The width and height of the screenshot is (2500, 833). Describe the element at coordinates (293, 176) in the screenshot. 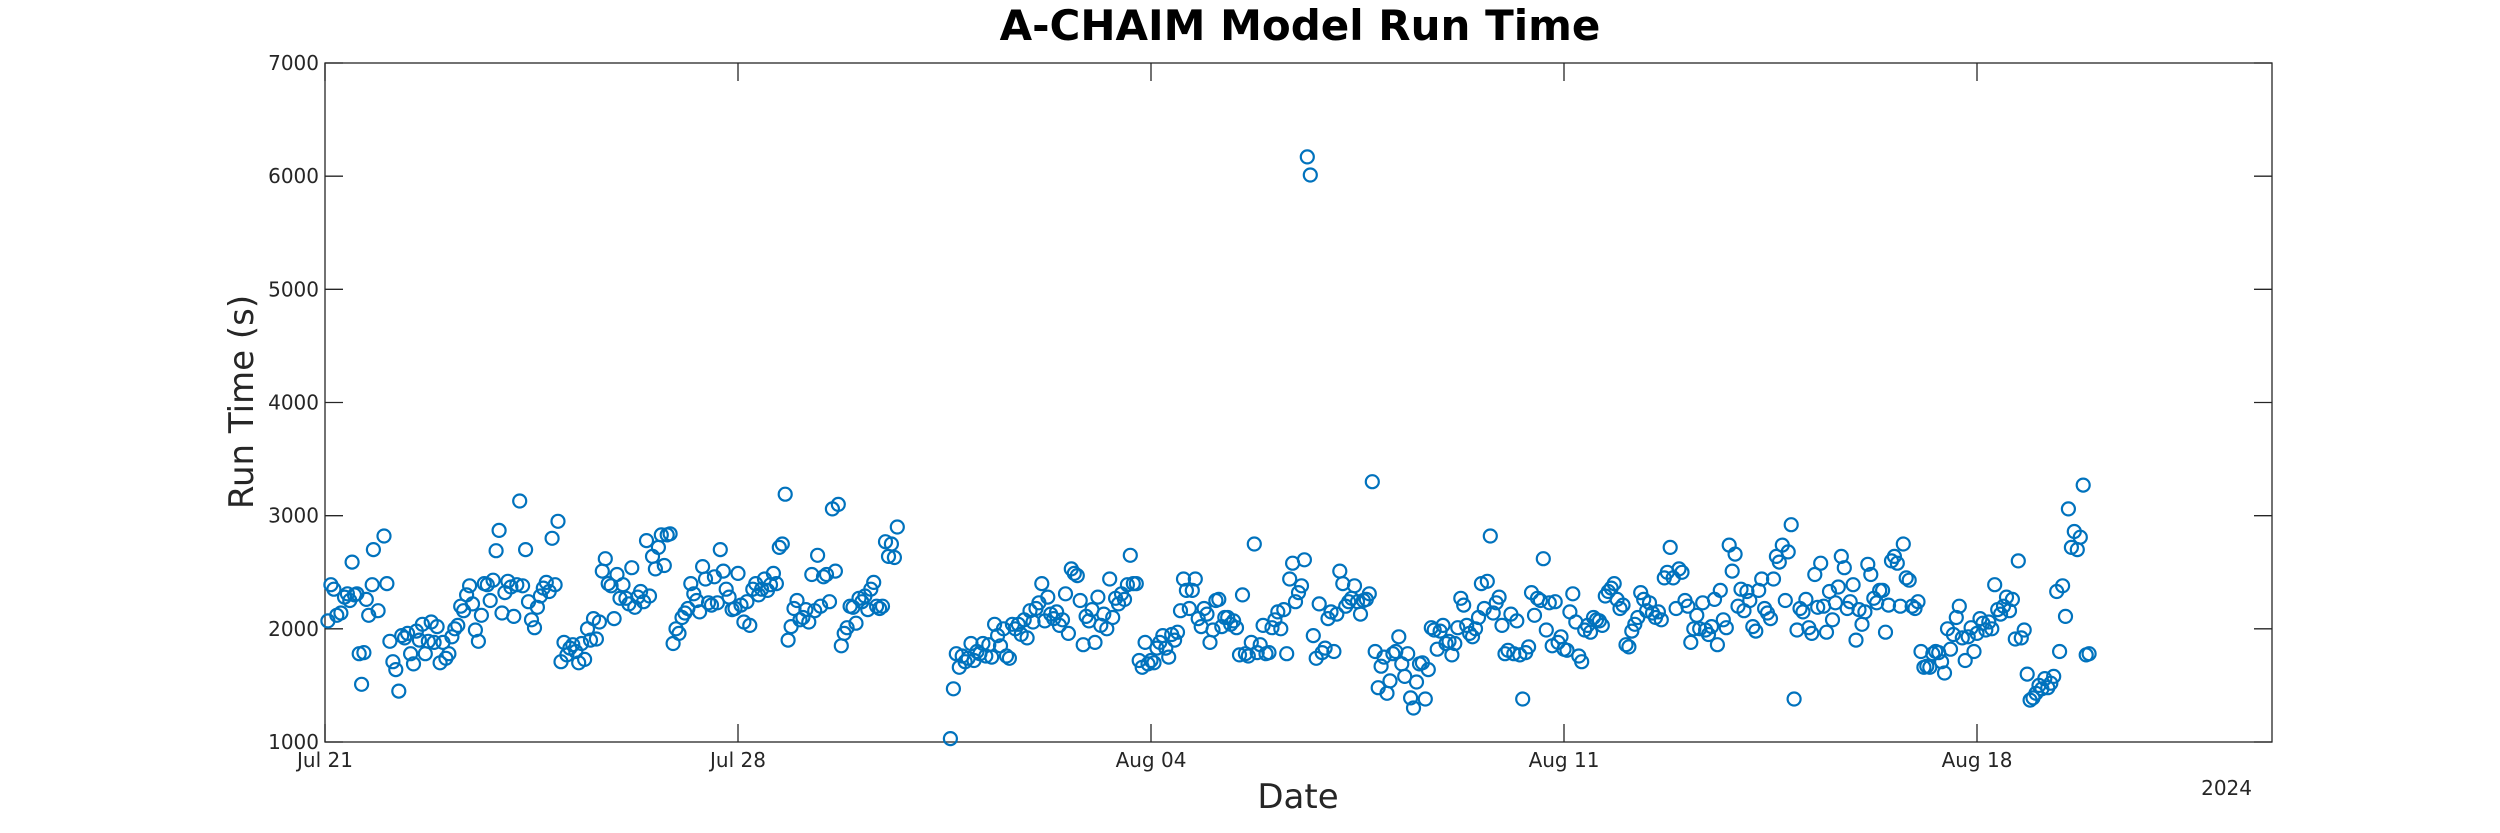

I see `y-tick-label: 6000` at that location.